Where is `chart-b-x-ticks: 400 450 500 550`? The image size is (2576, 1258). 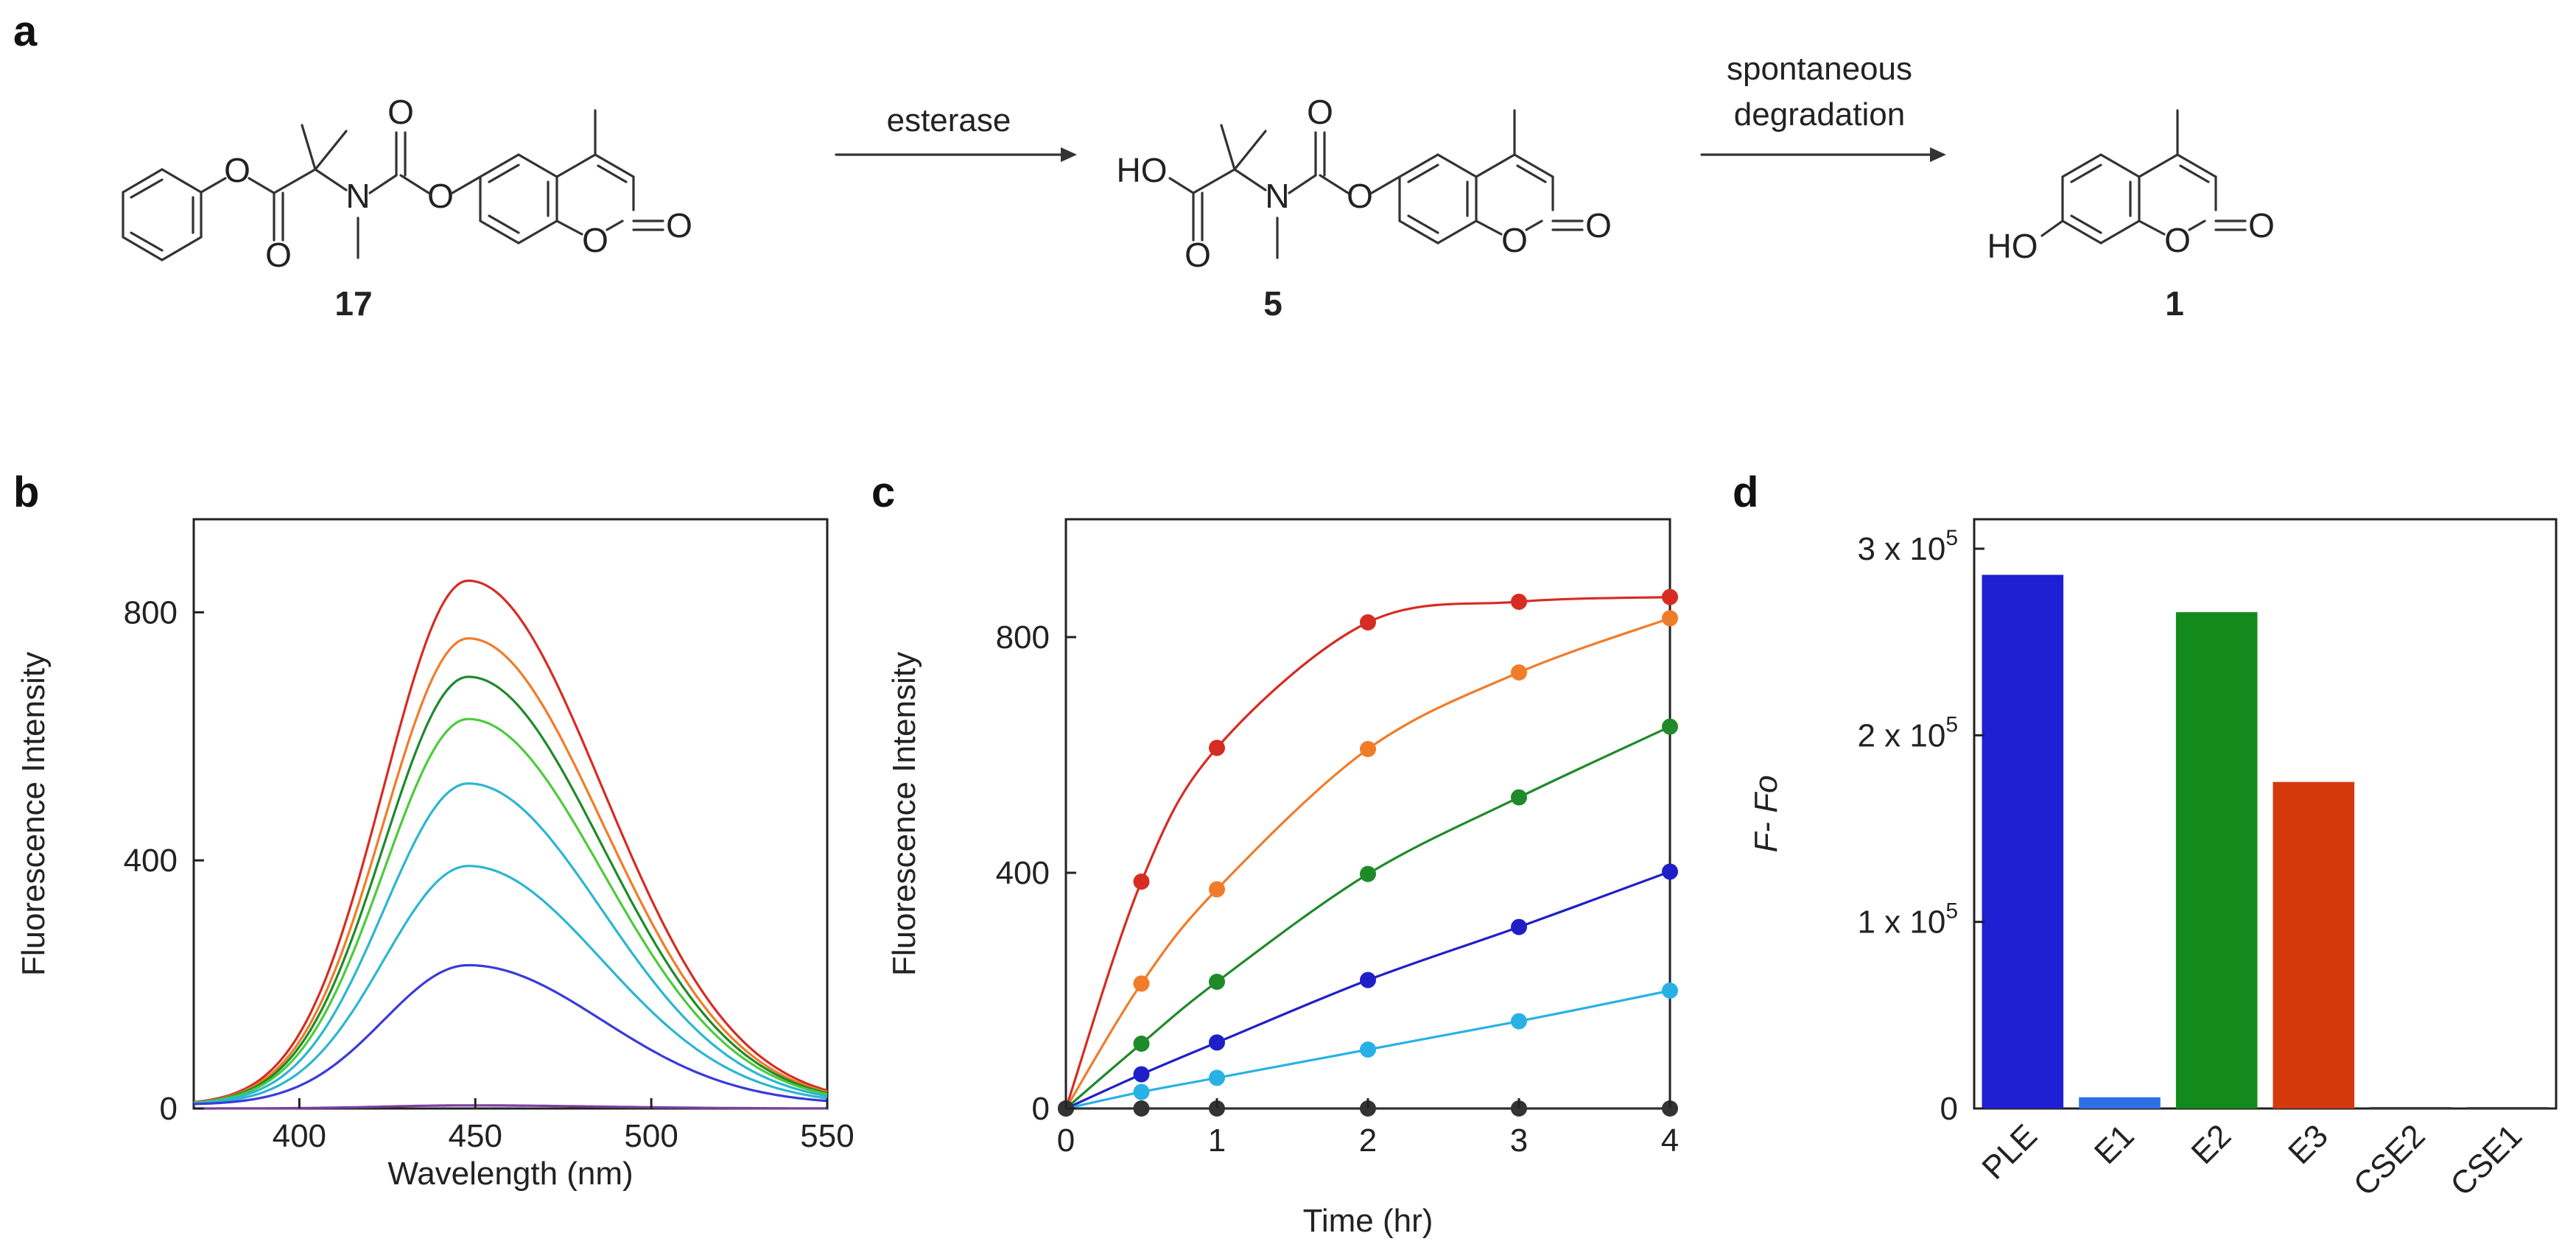
chart-b-x-ticks: 400 450 500 550 is located at coordinates (563, 1126).